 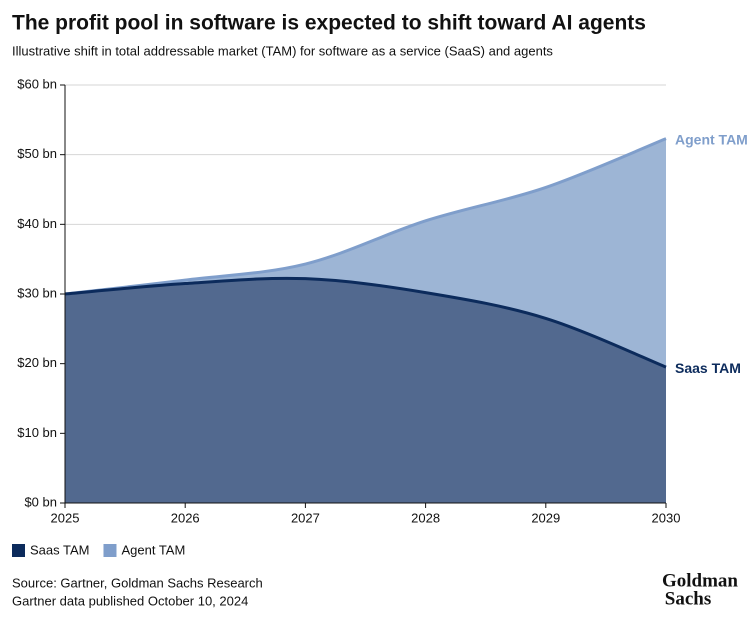 What do you see at coordinates (59, 549) in the screenshot?
I see `legend-label: Saas TAM` at bounding box center [59, 549].